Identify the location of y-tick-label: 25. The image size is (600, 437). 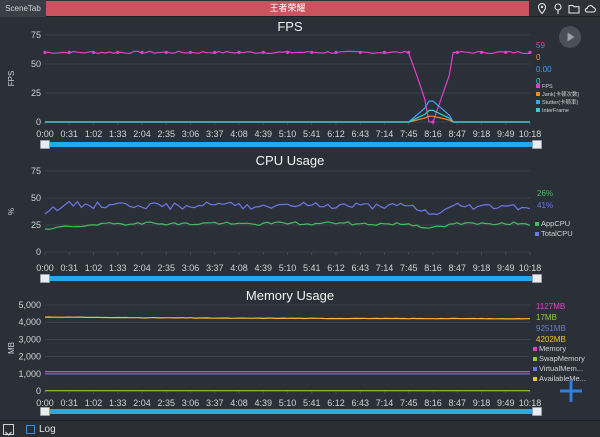
(36, 225).